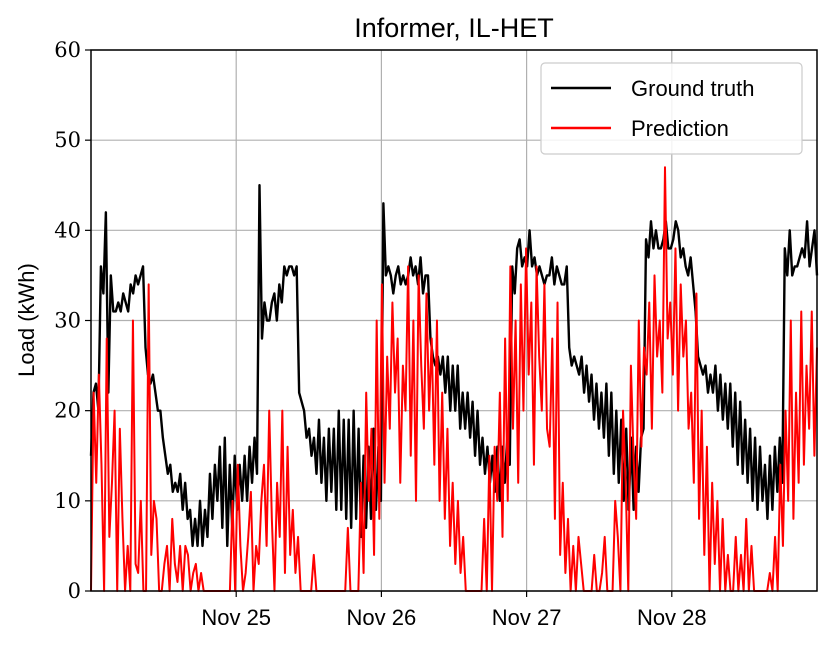  I want to click on legend-label: Ground truth, so click(693, 88).